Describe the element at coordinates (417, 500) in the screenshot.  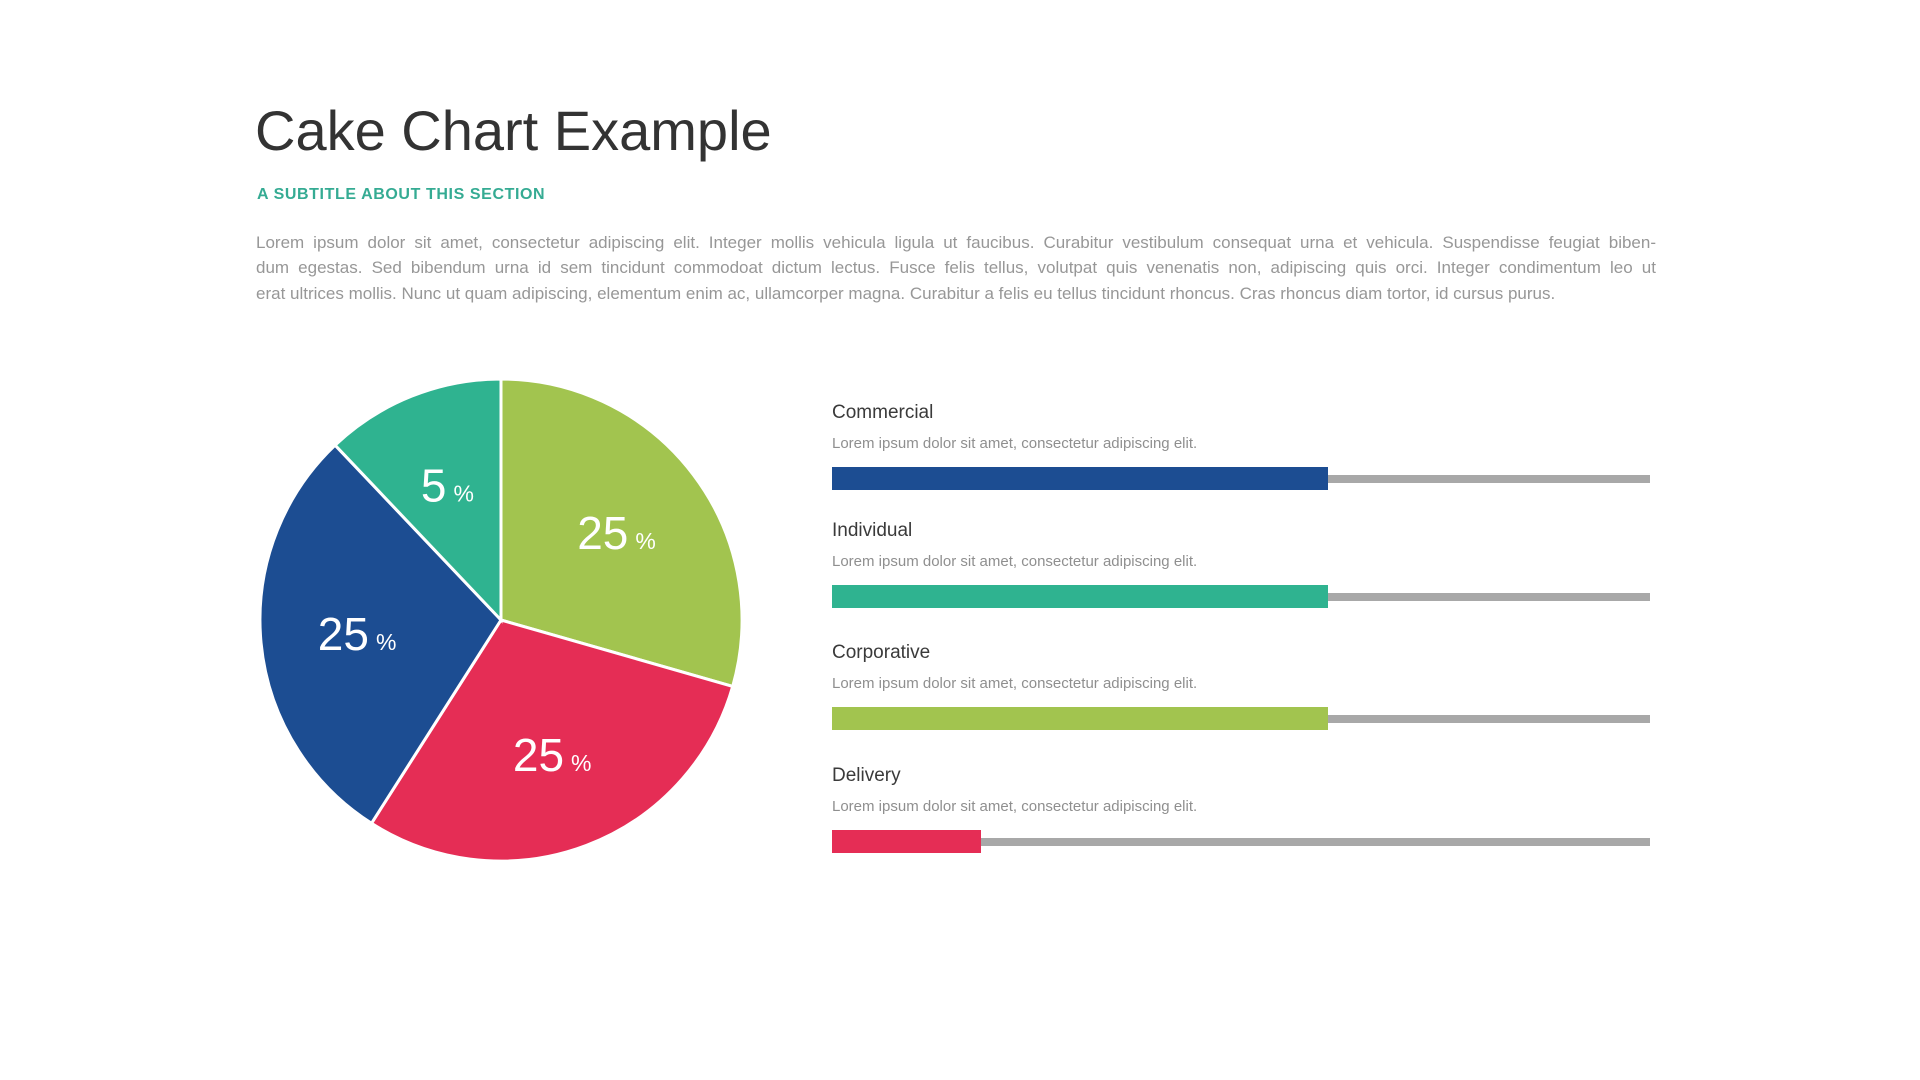
I see `pie-slice-individual` at that location.